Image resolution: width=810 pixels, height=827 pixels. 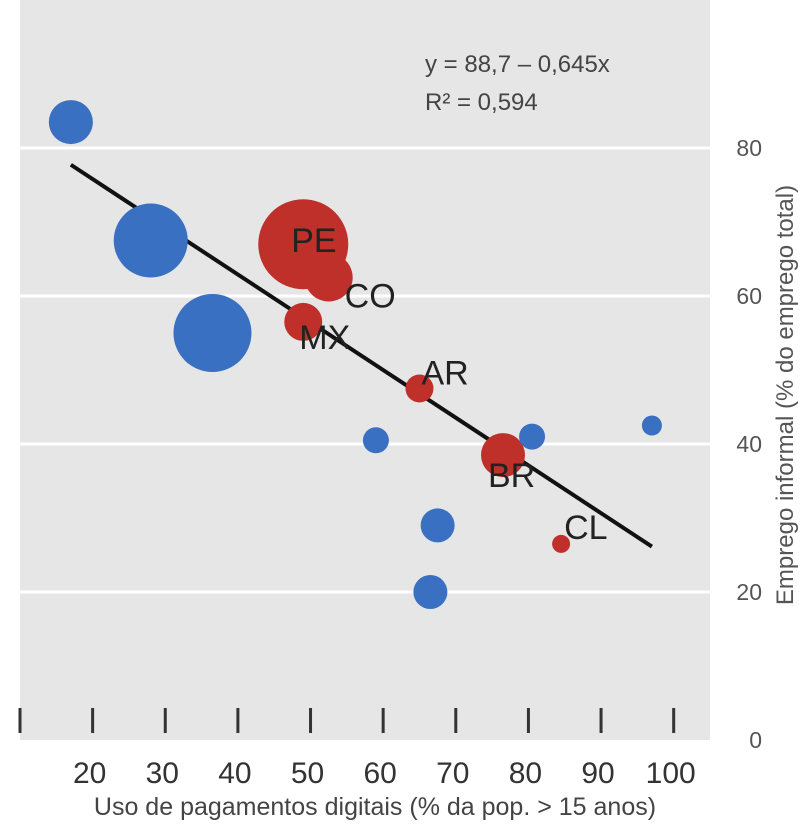 What do you see at coordinates (313, 241) in the screenshot?
I see `point-label-pe: PE` at bounding box center [313, 241].